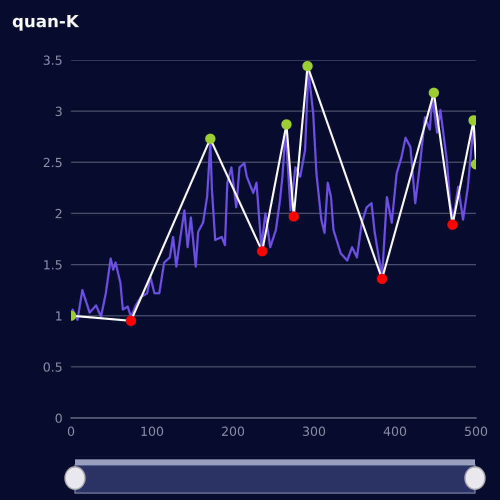 The height and width of the screenshot is (500, 500). What do you see at coordinates (59, 418) in the screenshot?
I see `y-tick-label: 0` at bounding box center [59, 418].